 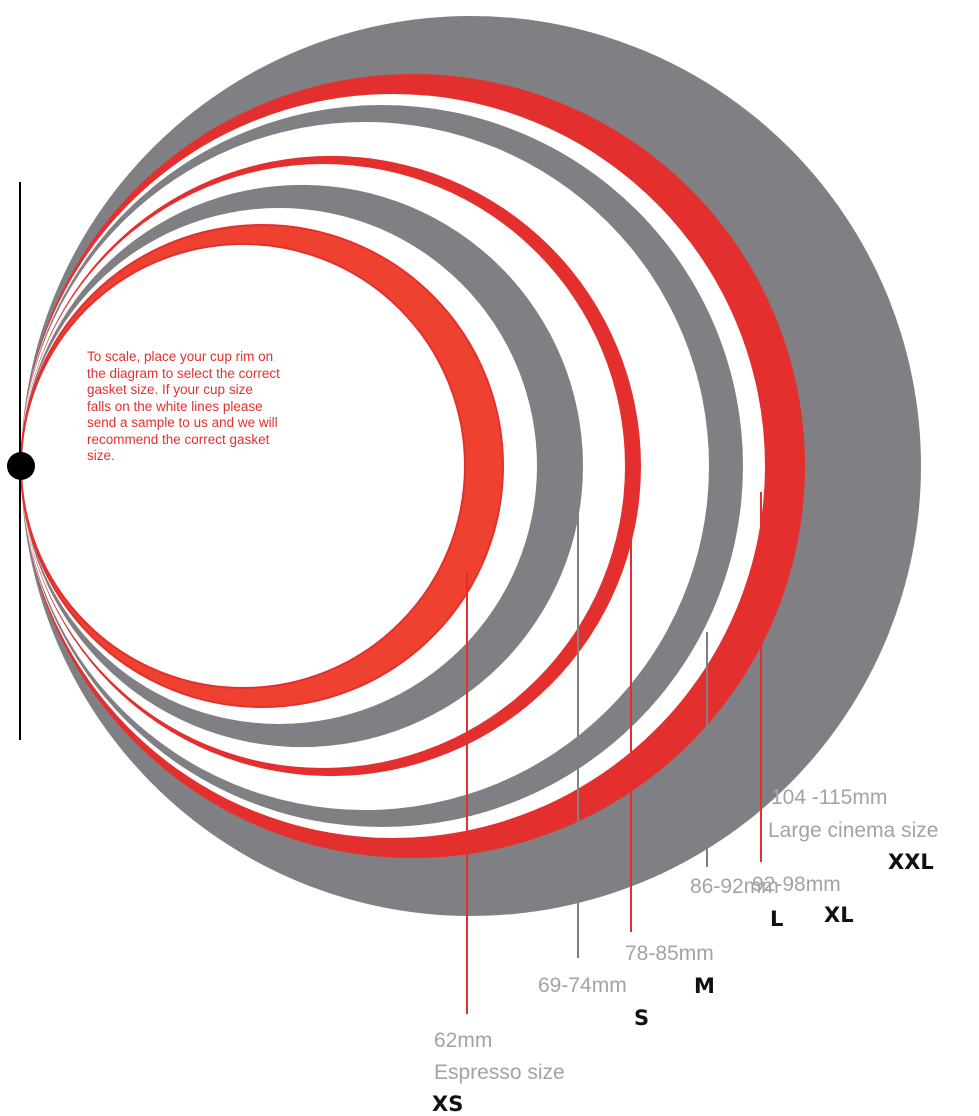 What do you see at coordinates (170, 389) in the screenshot?
I see `instructions-line: gasket size. If your cup size` at bounding box center [170, 389].